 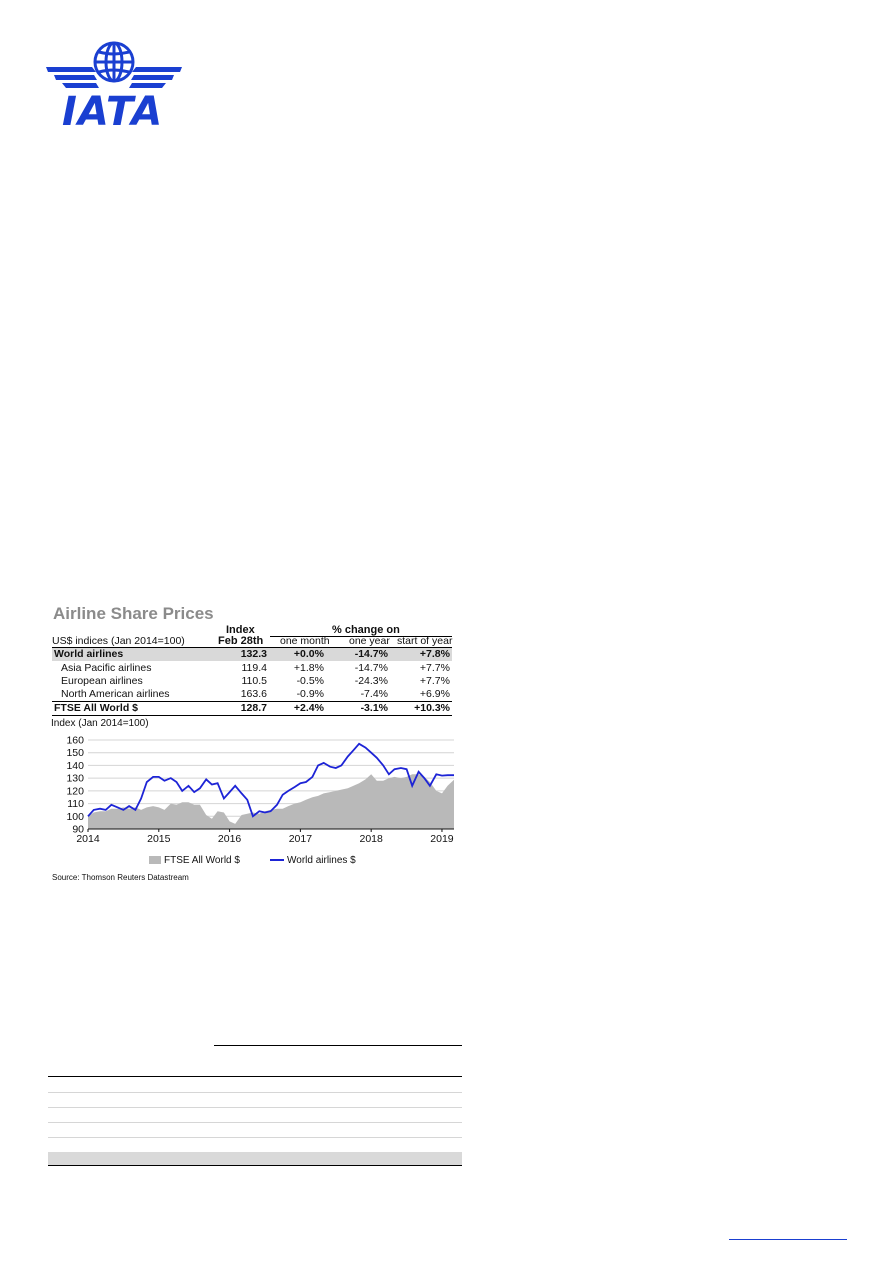 I want to click on row-start: +10.3%, so click(x=432, y=708).